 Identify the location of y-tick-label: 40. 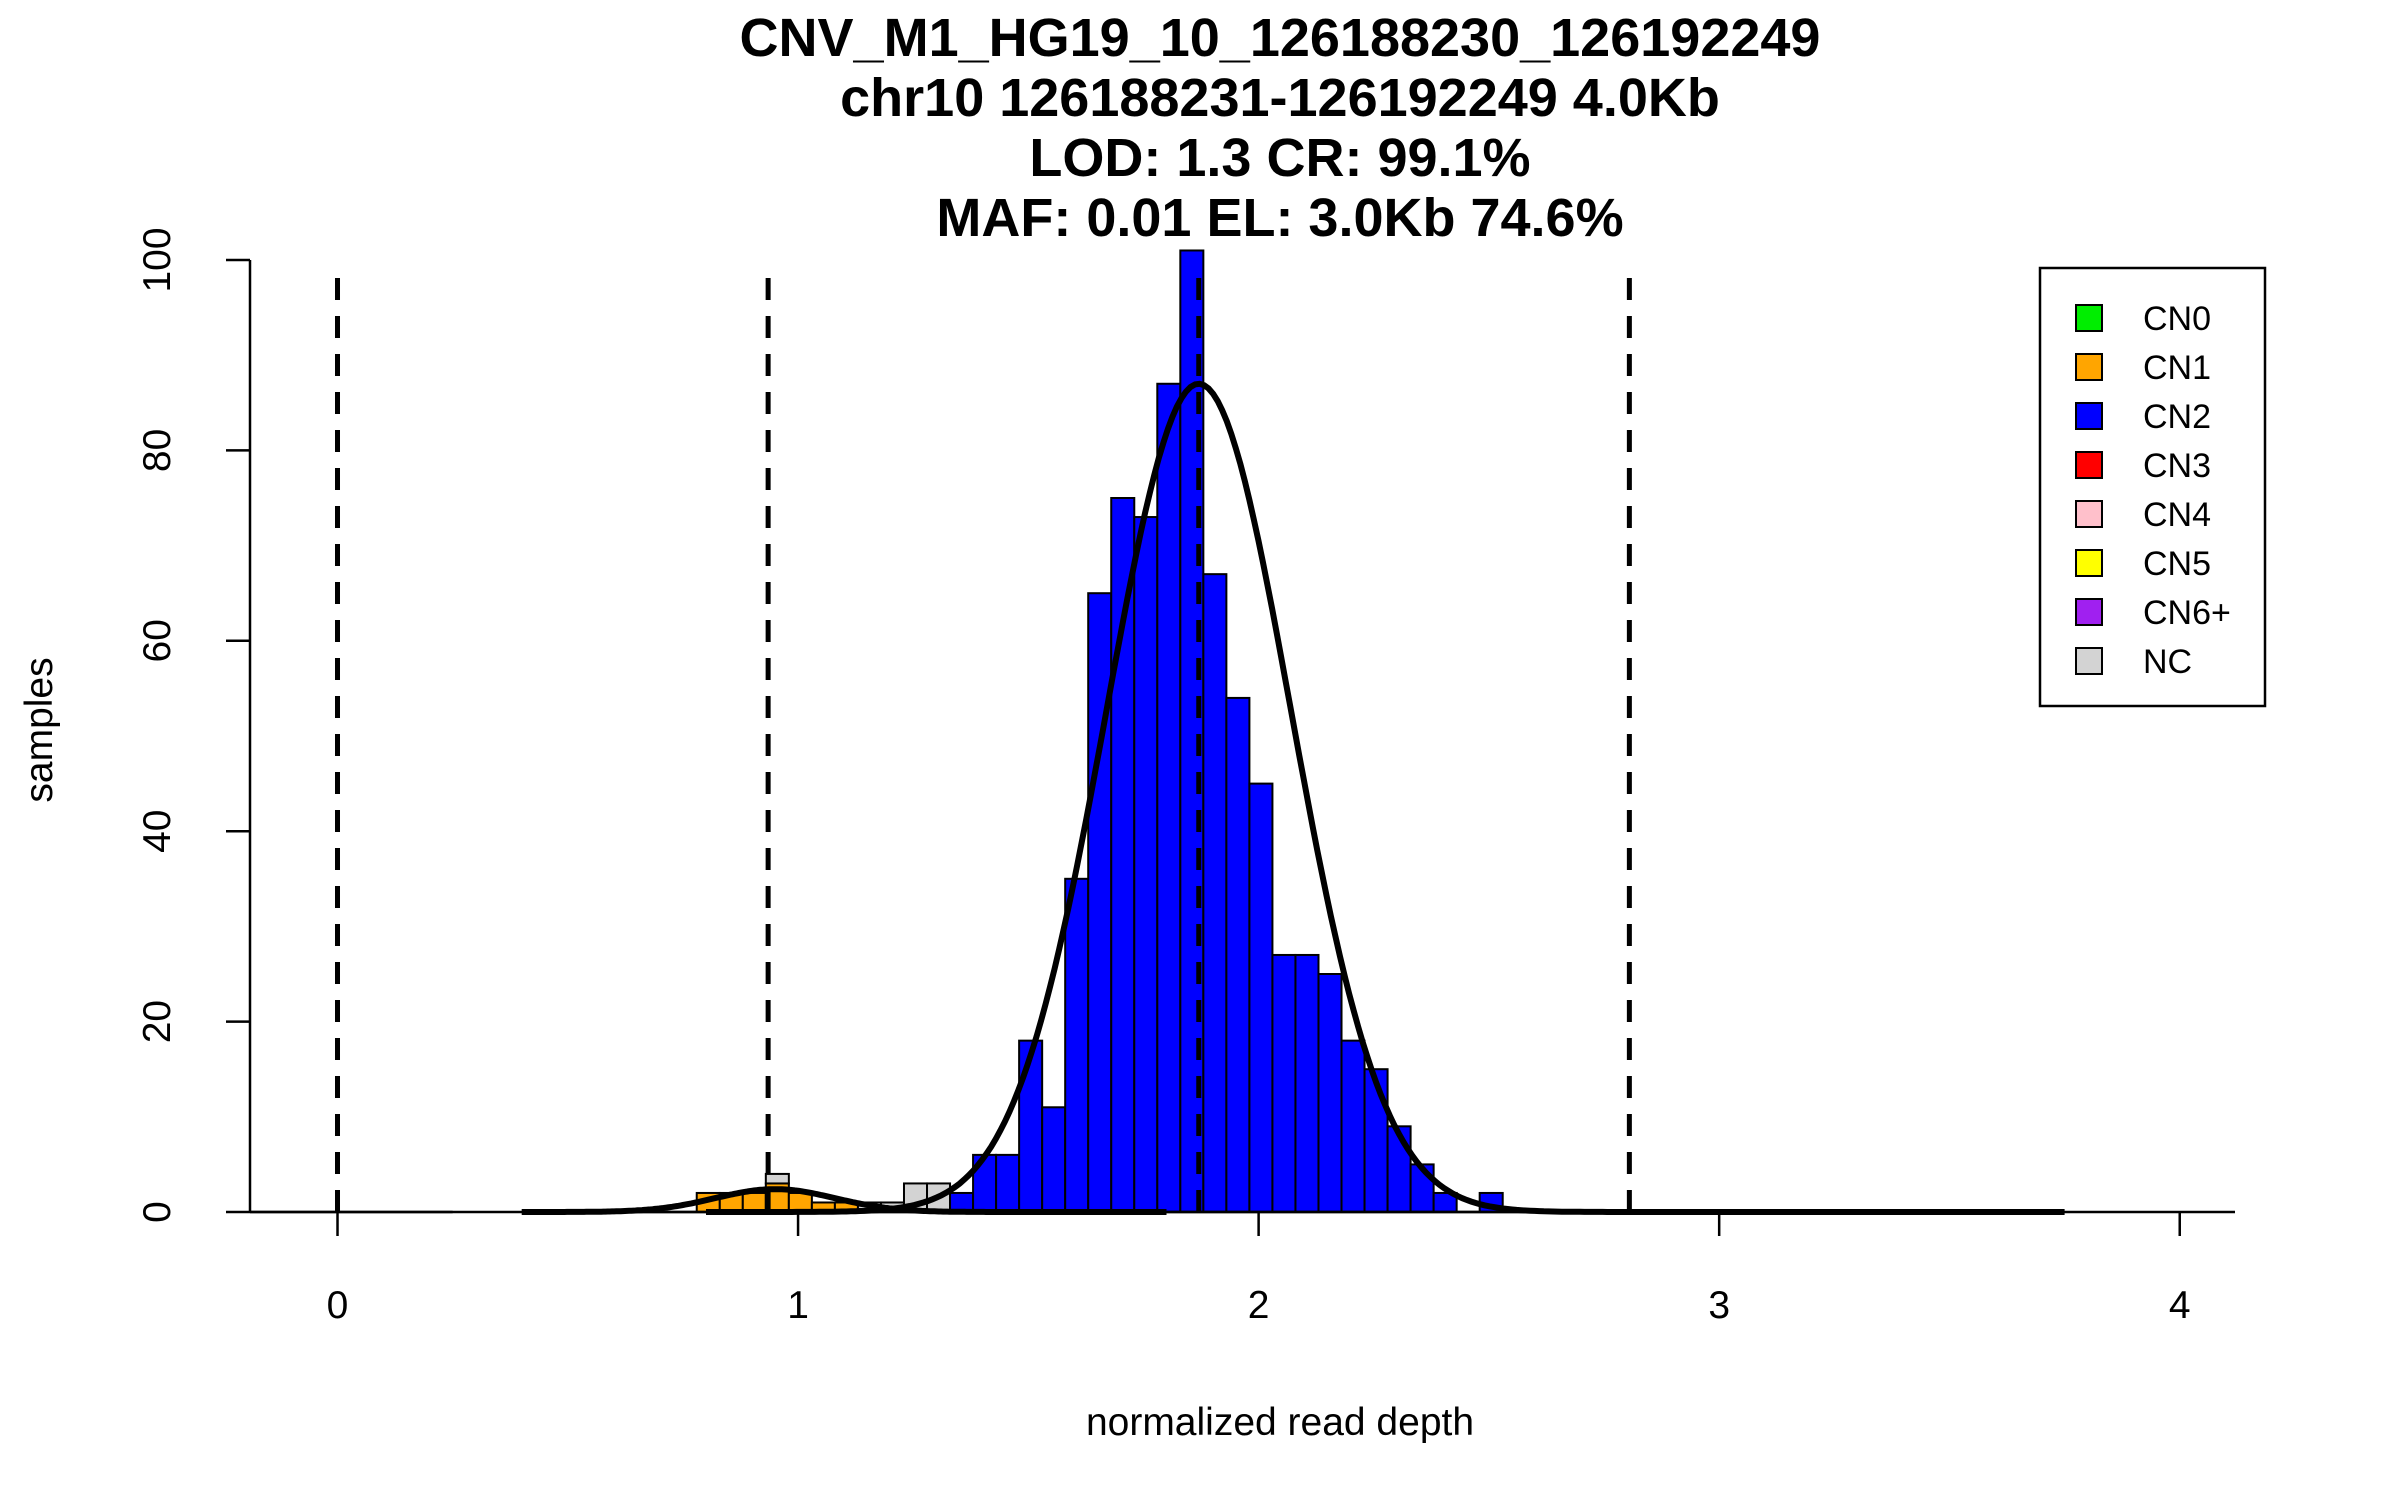
(157, 831).